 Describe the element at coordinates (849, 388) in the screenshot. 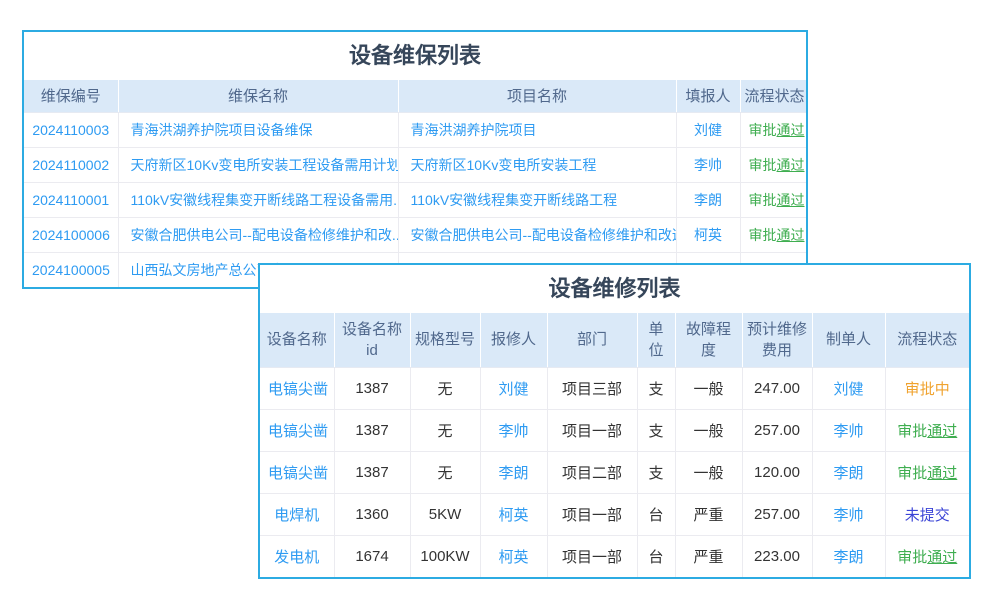

I see `creator-cell: 刘健` at that location.